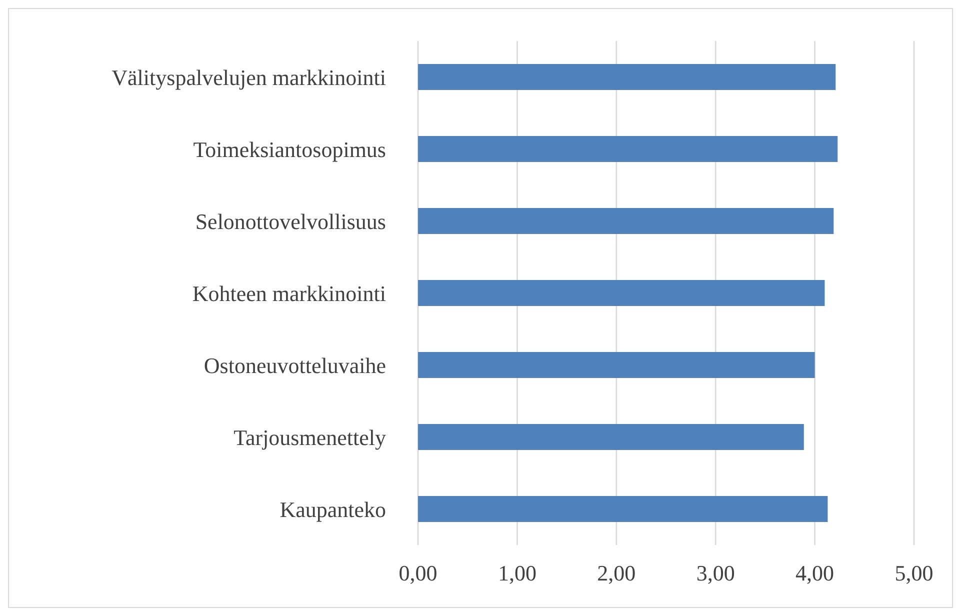 The width and height of the screenshot is (957, 614). What do you see at coordinates (418, 573) in the screenshot?
I see `x-tick-label: 0,00` at bounding box center [418, 573].